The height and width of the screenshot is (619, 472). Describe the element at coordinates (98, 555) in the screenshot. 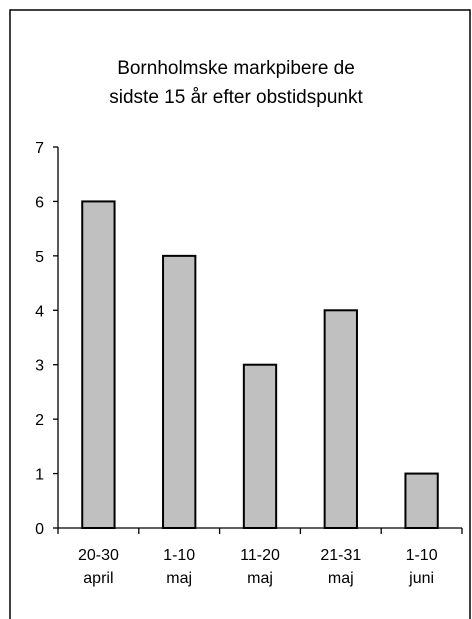

I see `x-tick-label-0-line-1: 20-30` at that location.